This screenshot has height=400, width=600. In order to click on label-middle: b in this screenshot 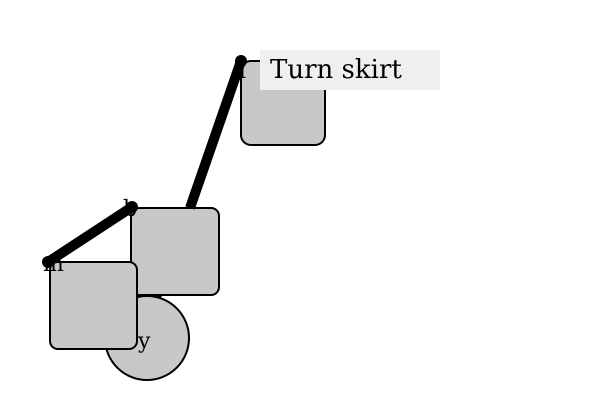, I will do `click(130, 209)`.